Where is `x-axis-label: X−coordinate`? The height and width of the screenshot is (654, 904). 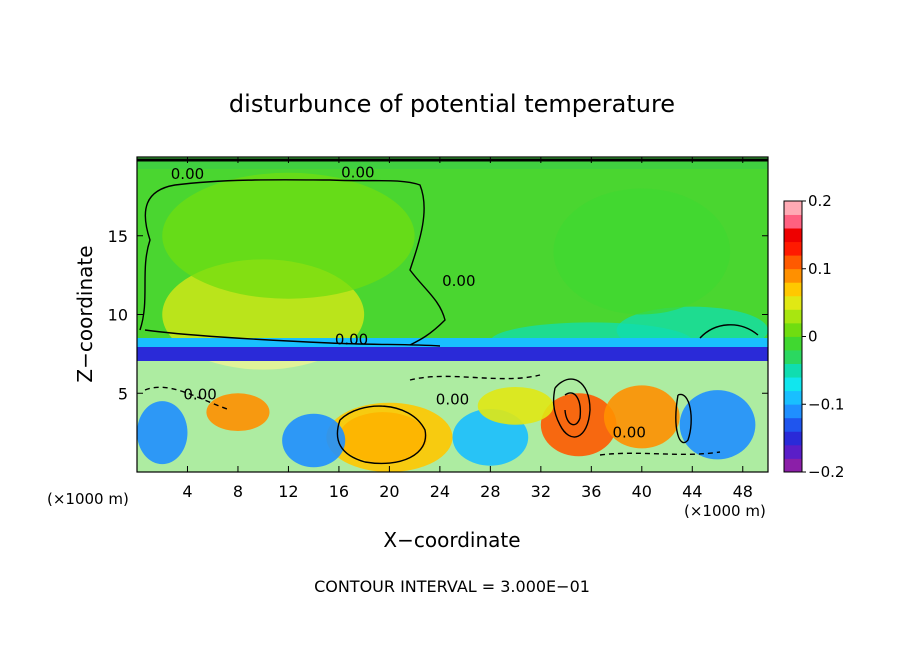
x-axis-label: X−coordinate is located at coordinates (451, 540).